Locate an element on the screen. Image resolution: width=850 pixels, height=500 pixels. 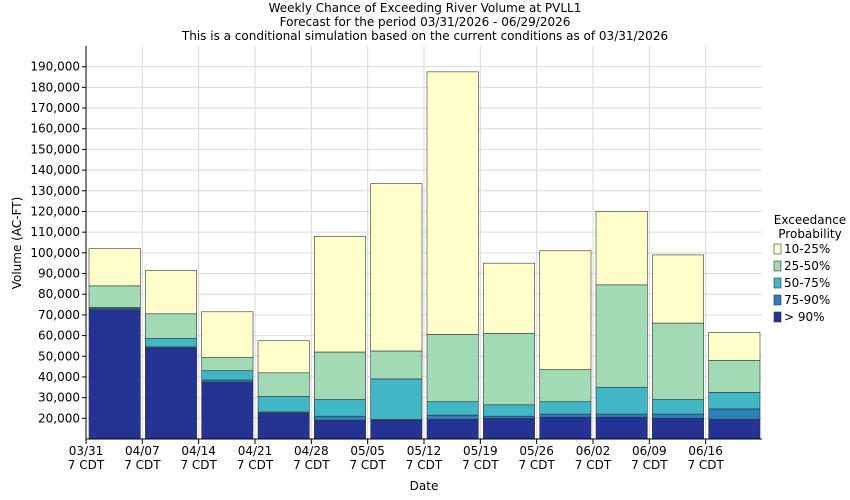
x-tick-label: 05/12 is located at coordinates (424, 451).